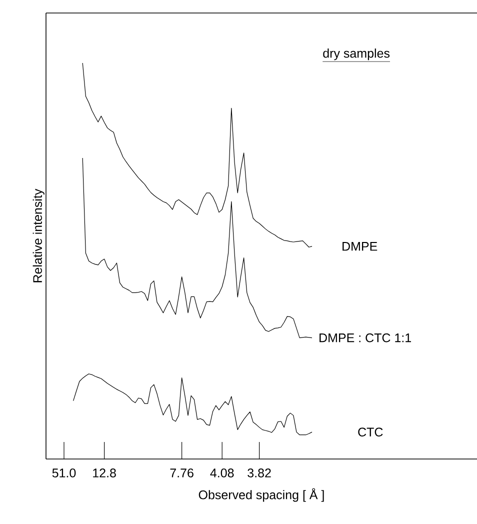 This screenshot has height=524, width=477. What do you see at coordinates (182, 473) in the screenshot?
I see `x-tick-label: 7.76` at bounding box center [182, 473].